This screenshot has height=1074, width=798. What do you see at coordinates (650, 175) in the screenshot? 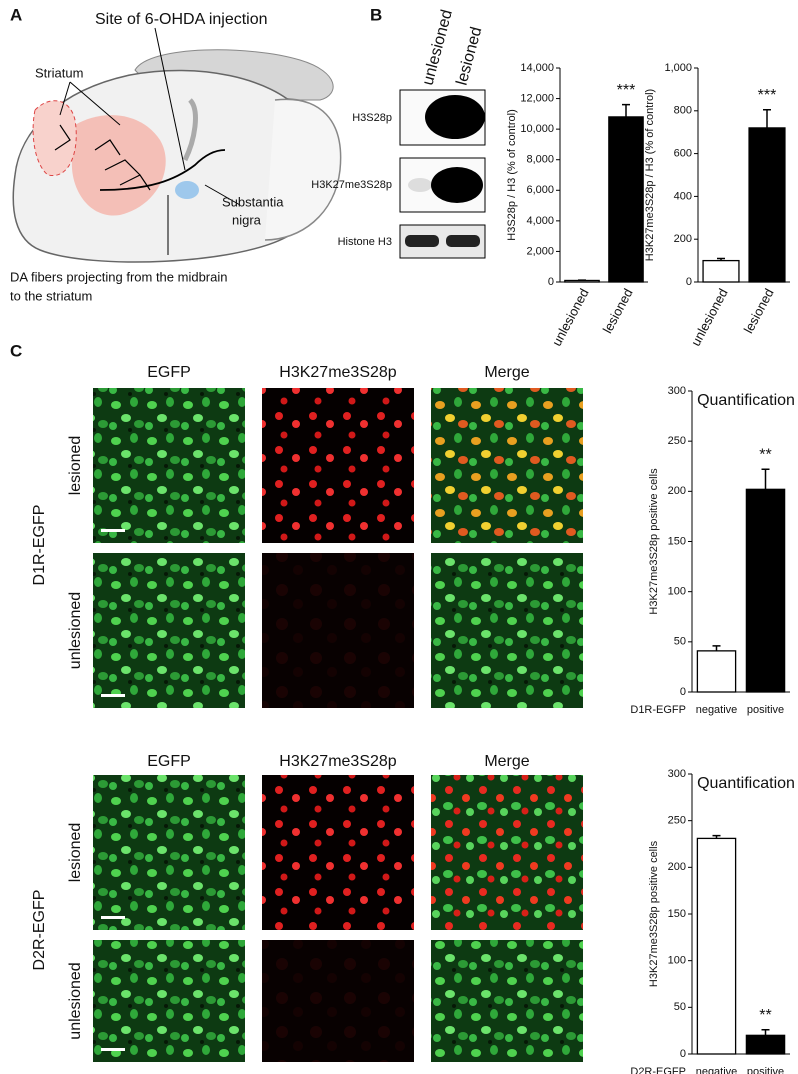
I see `y-axis-label: H3K27me3S28p / H3 (% of control)` at bounding box center [650, 175].